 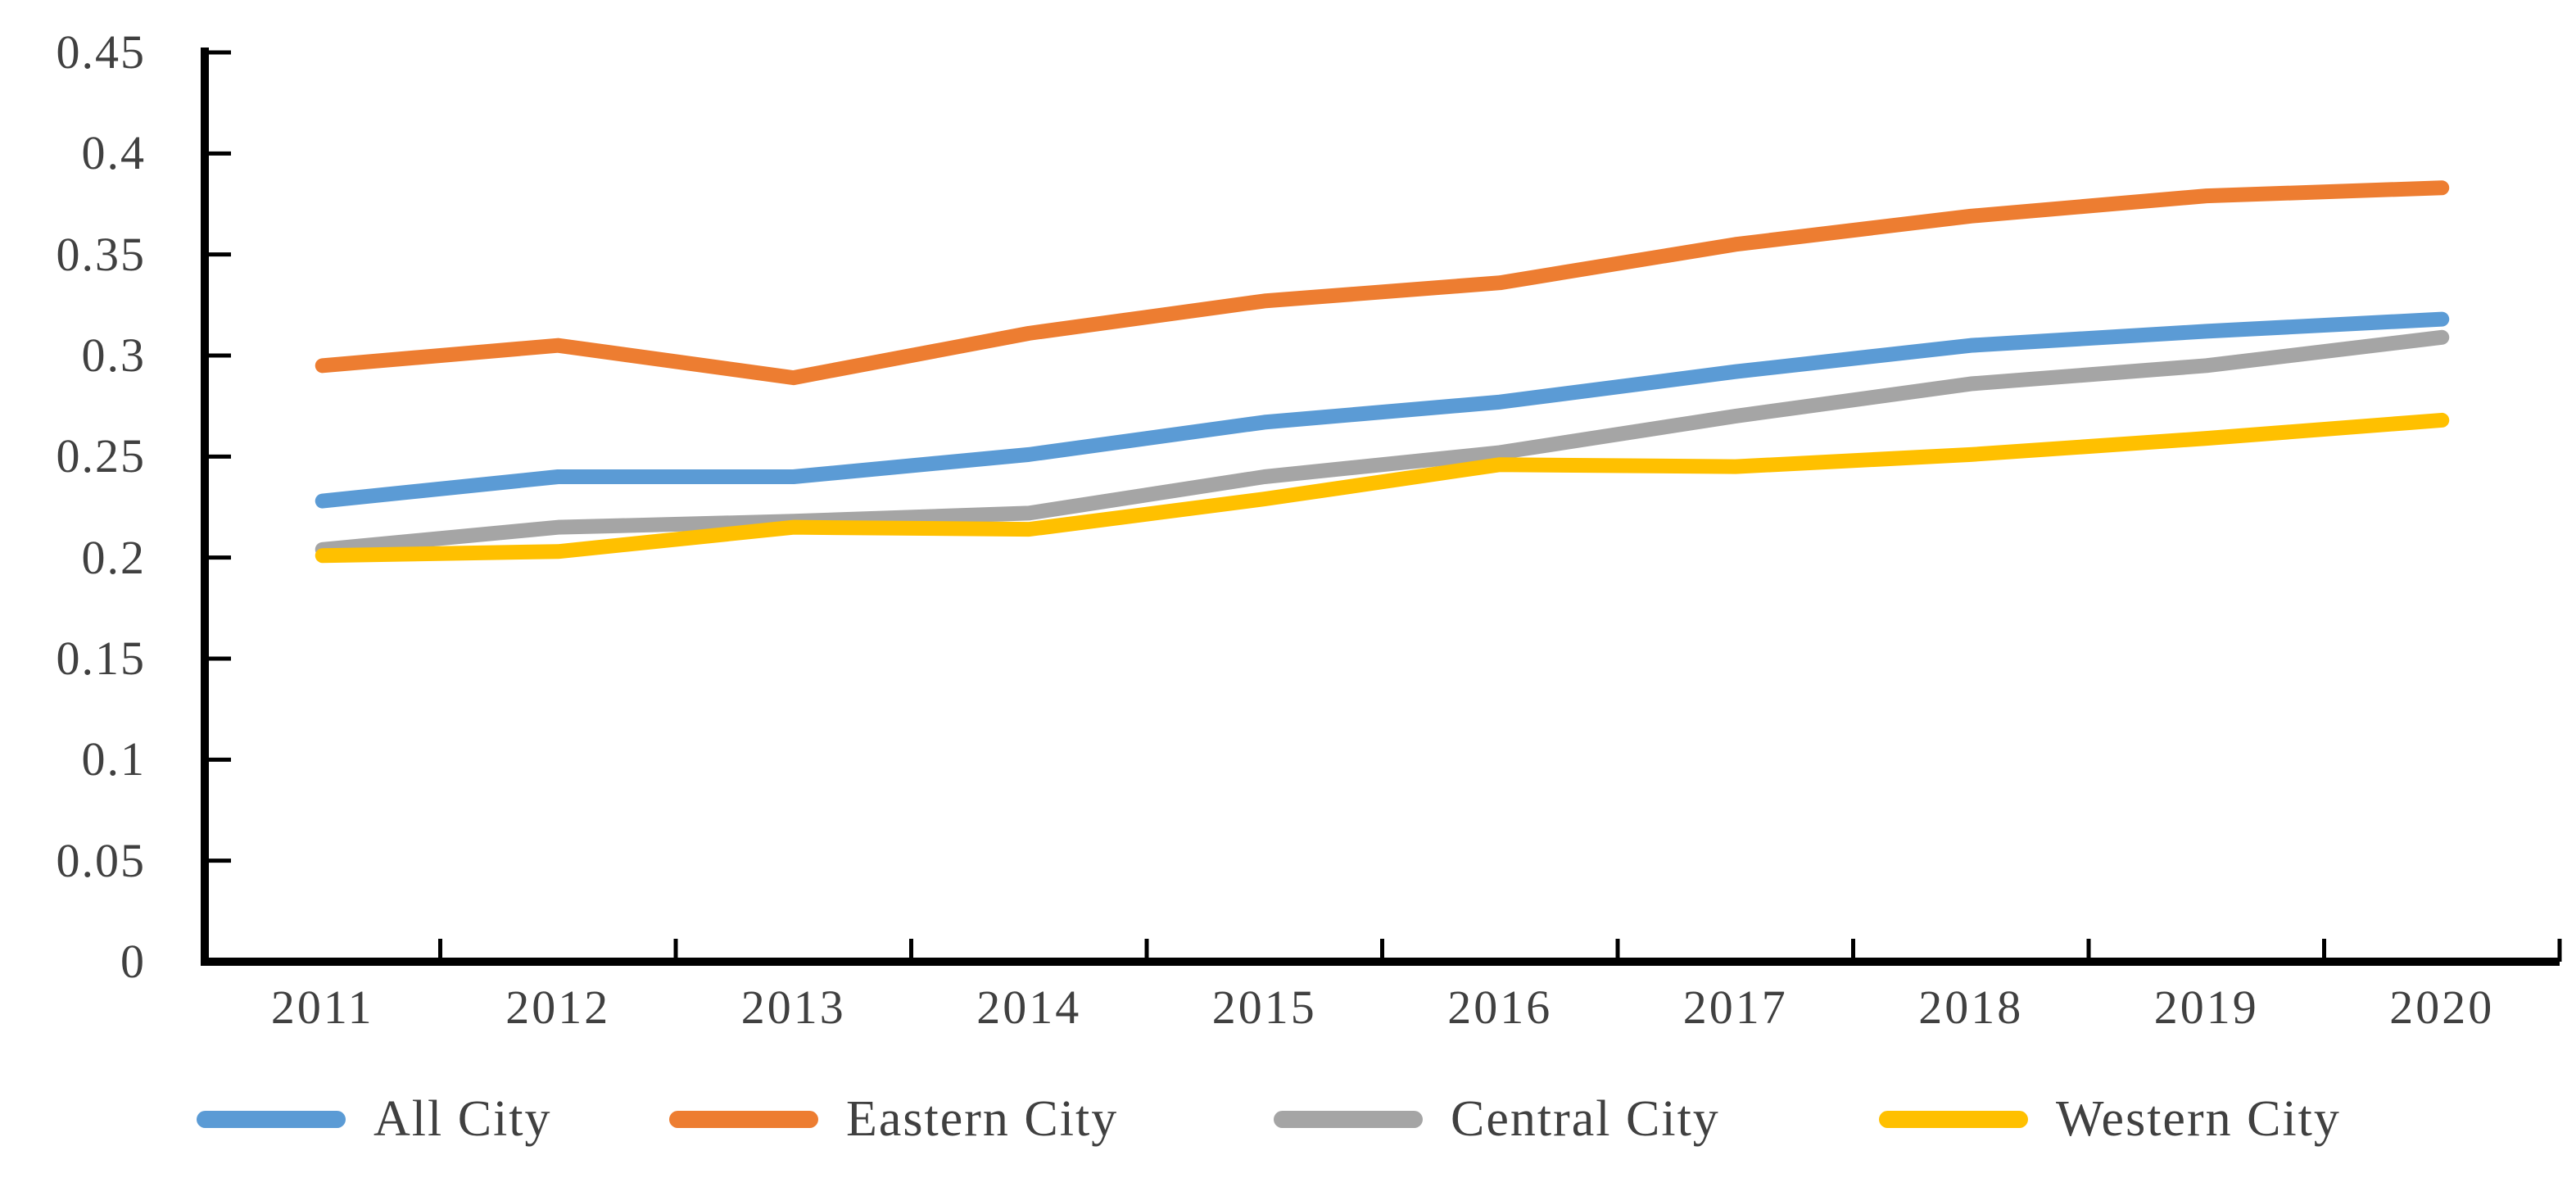 I want to click on y-tick-label: 0, so click(x=133, y=961).